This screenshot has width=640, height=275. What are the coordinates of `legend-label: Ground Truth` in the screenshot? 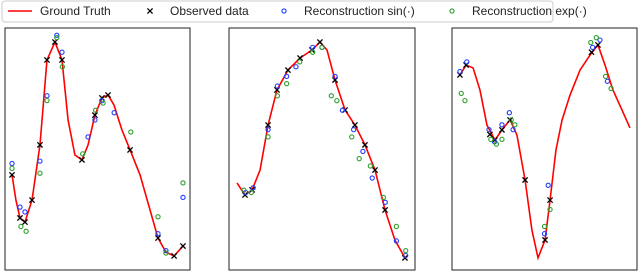 It's located at (75, 11).